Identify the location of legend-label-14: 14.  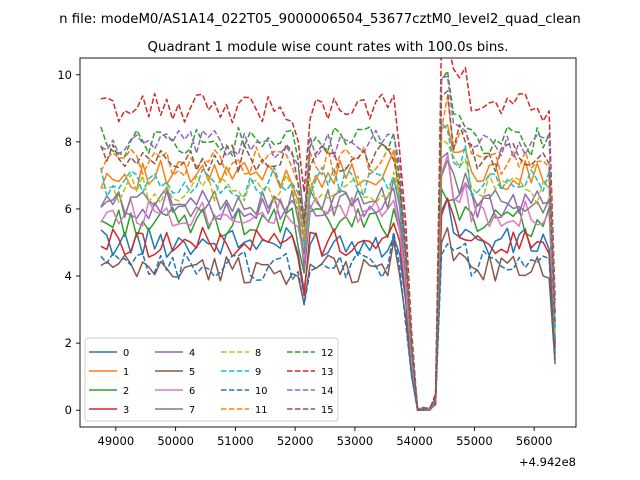
(327, 391).